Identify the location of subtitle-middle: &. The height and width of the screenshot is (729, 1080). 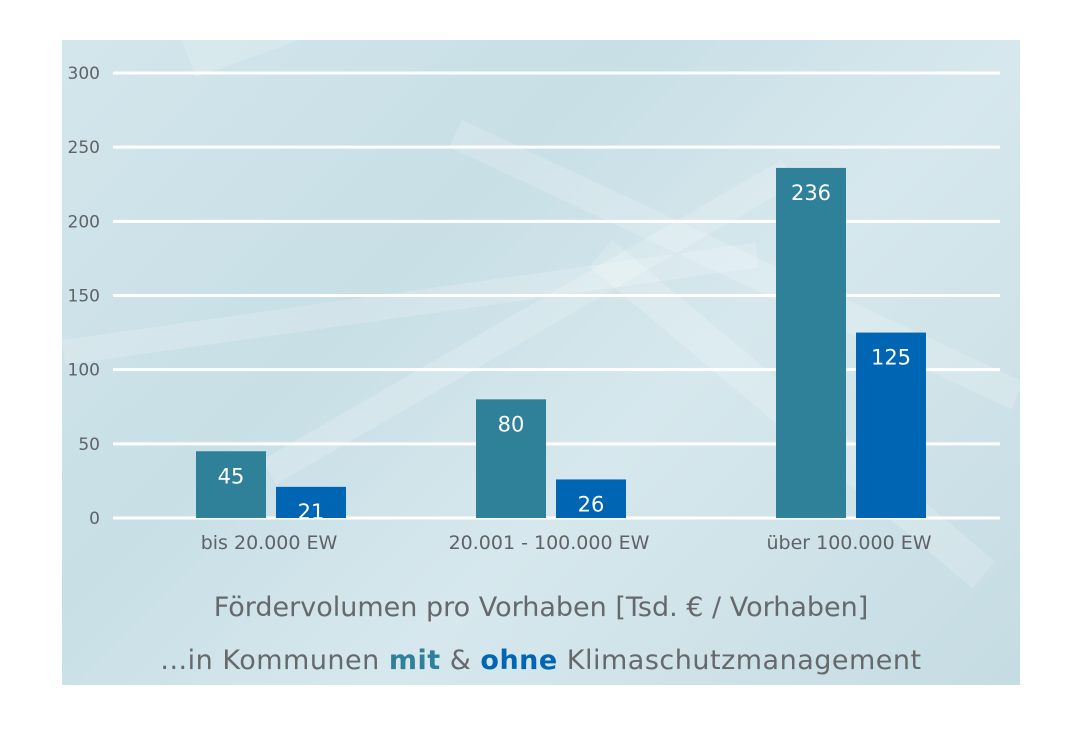
(460, 660).